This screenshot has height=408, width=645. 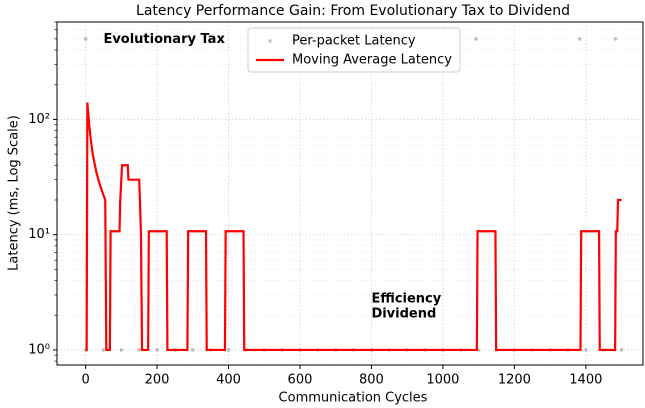 What do you see at coordinates (406, 306) in the screenshot?
I see `annotation: Efficiency Dividend` at bounding box center [406, 306].